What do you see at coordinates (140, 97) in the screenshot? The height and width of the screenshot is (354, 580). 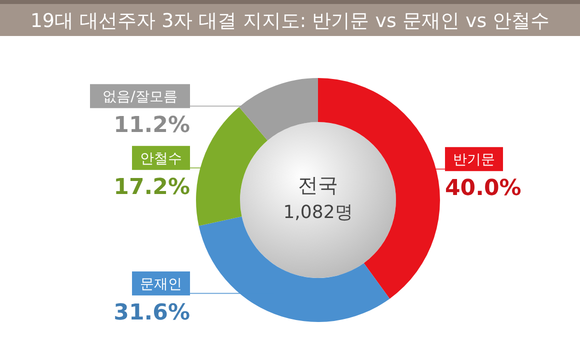 I see `slice-label: 없음/잘모름` at bounding box center [140, 97].